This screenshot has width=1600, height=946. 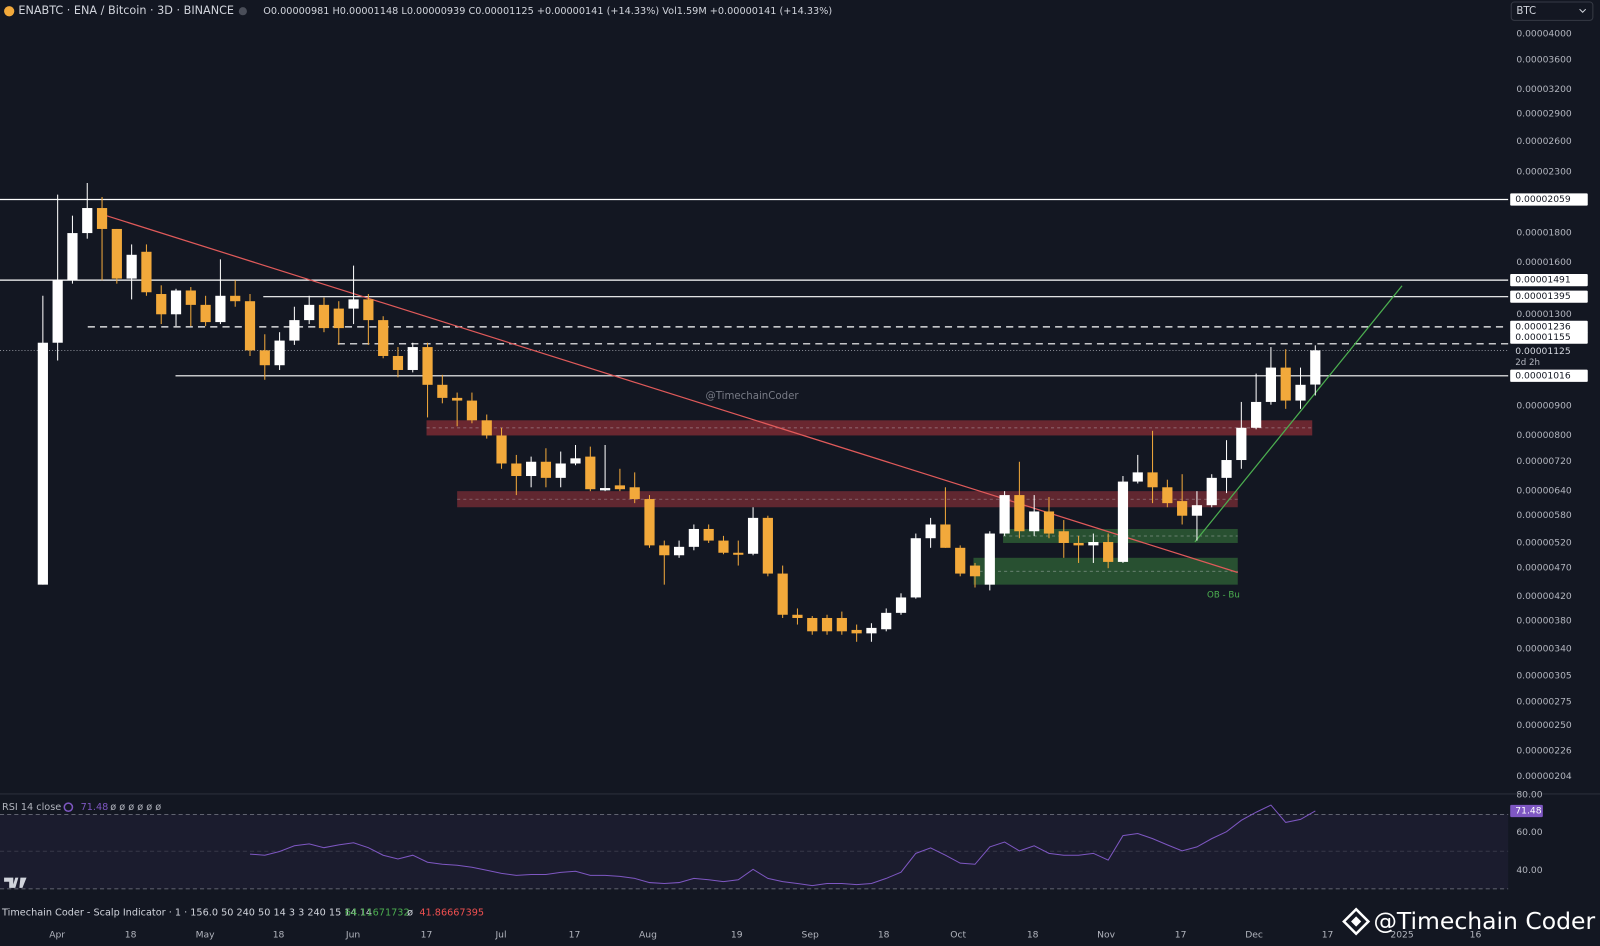 What do you see at coordinates (9, 11) in the screenshot?
I see `symbol-icon` at bounding box center [9, 11].